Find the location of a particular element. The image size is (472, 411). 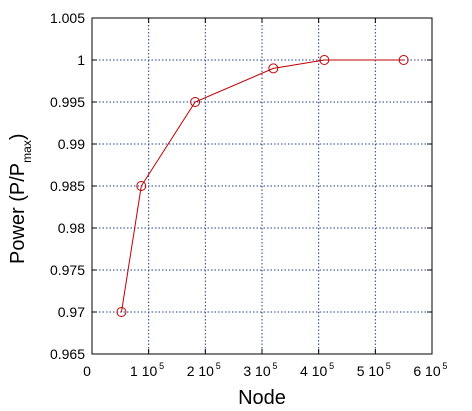

x-tick-label-mantissa: 6 10 is located at coordinates (426, 371).